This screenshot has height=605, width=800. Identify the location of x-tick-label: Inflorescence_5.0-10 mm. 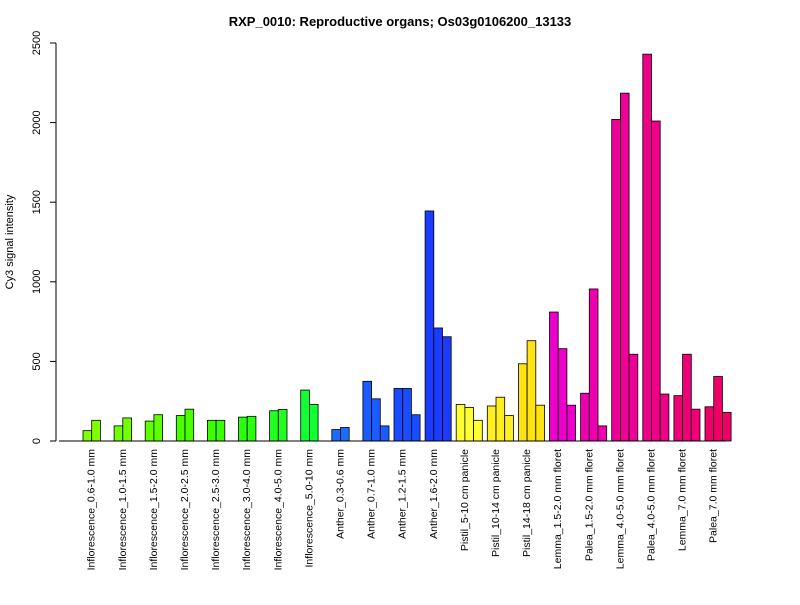
(309, 508).